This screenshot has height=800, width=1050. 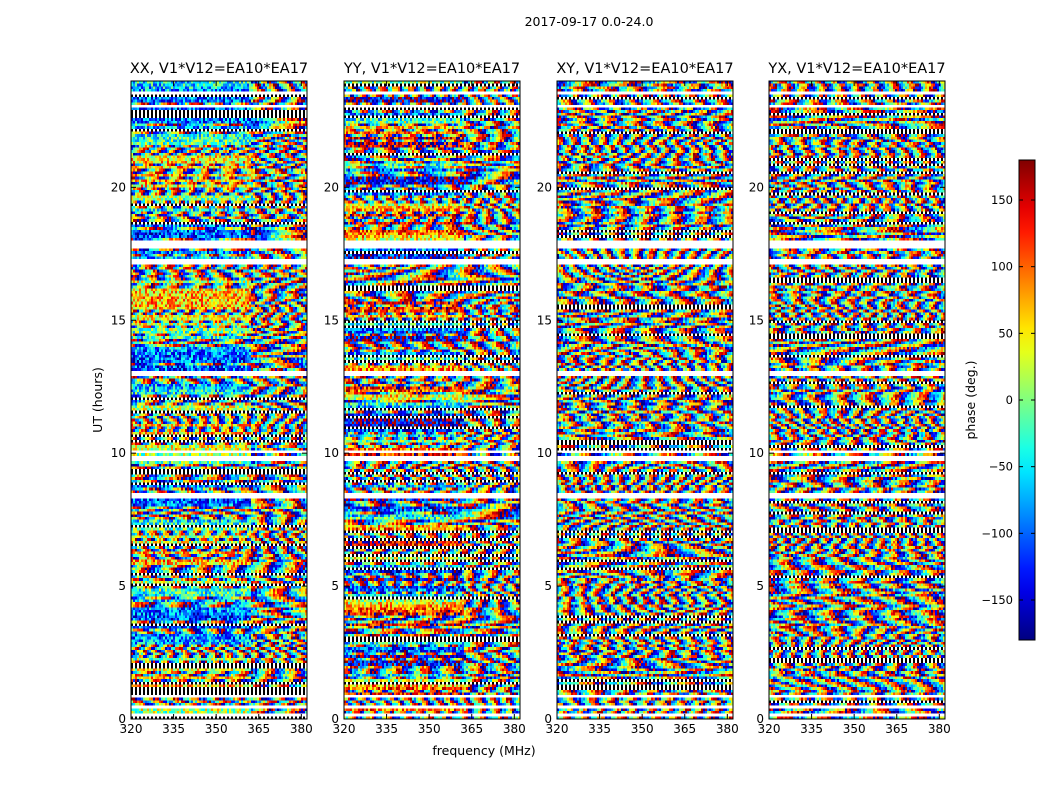 What do you see at coordinates (856, 69) in the screenshot?
I see `panel-title: YX, V1*V12=EA10*EA17` at bounding box center [856, 69].